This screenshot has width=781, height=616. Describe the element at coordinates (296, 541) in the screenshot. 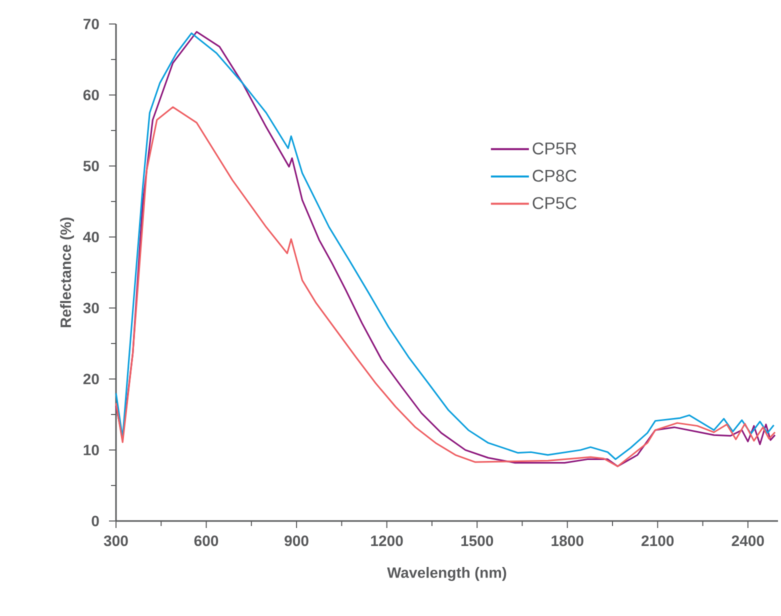

I see `x-tick-label: 900` at that location.